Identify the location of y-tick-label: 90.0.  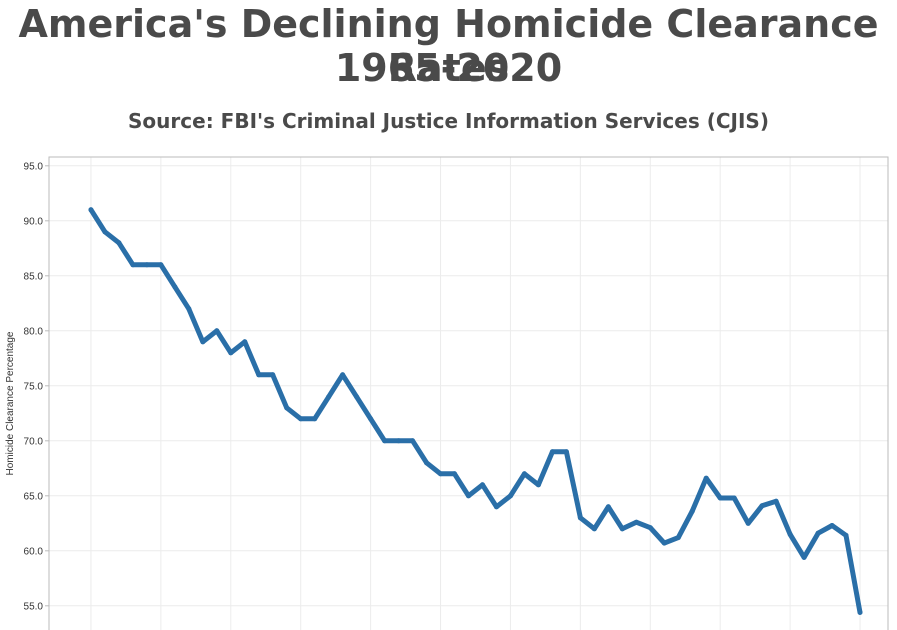
(34, 221).